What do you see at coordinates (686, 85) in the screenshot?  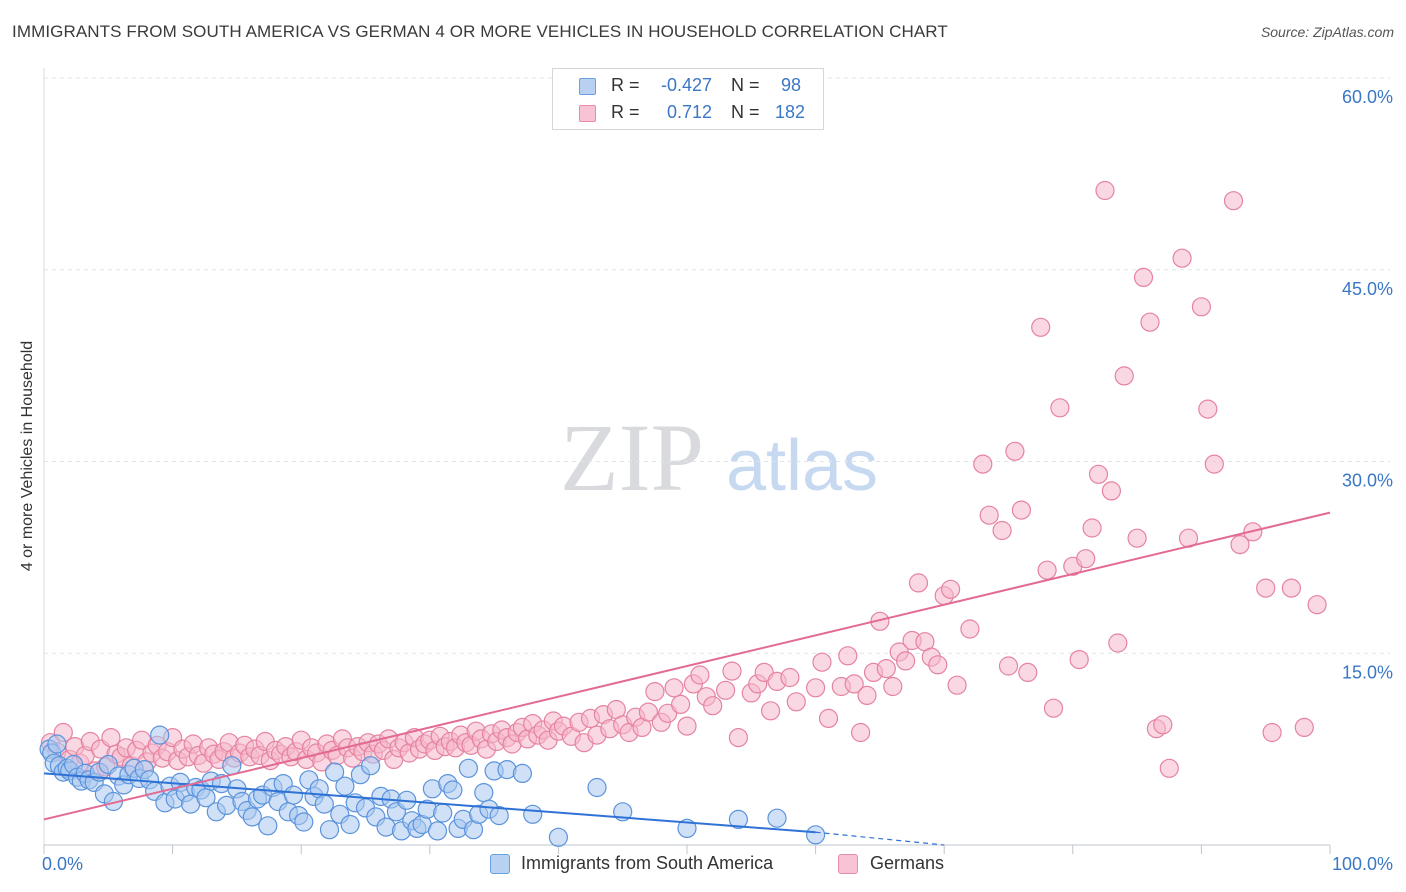 I see `legend-r-value: -0.427` at bounding box center [686, 85].